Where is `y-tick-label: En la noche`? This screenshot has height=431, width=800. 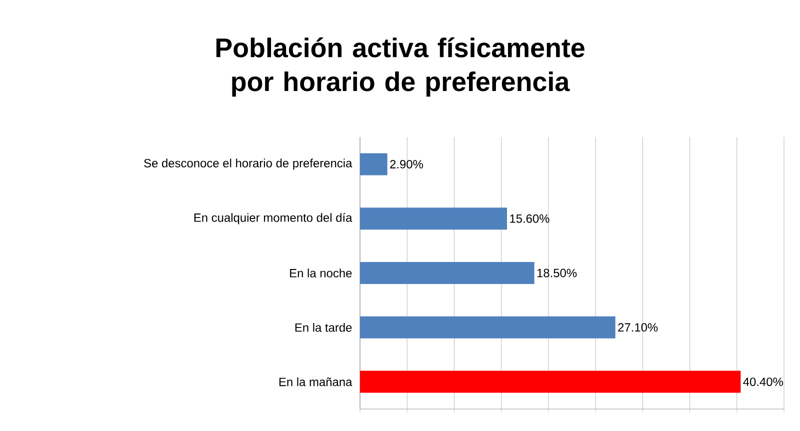 y-tick-label: En la noche is located at coordinates (321, 273).